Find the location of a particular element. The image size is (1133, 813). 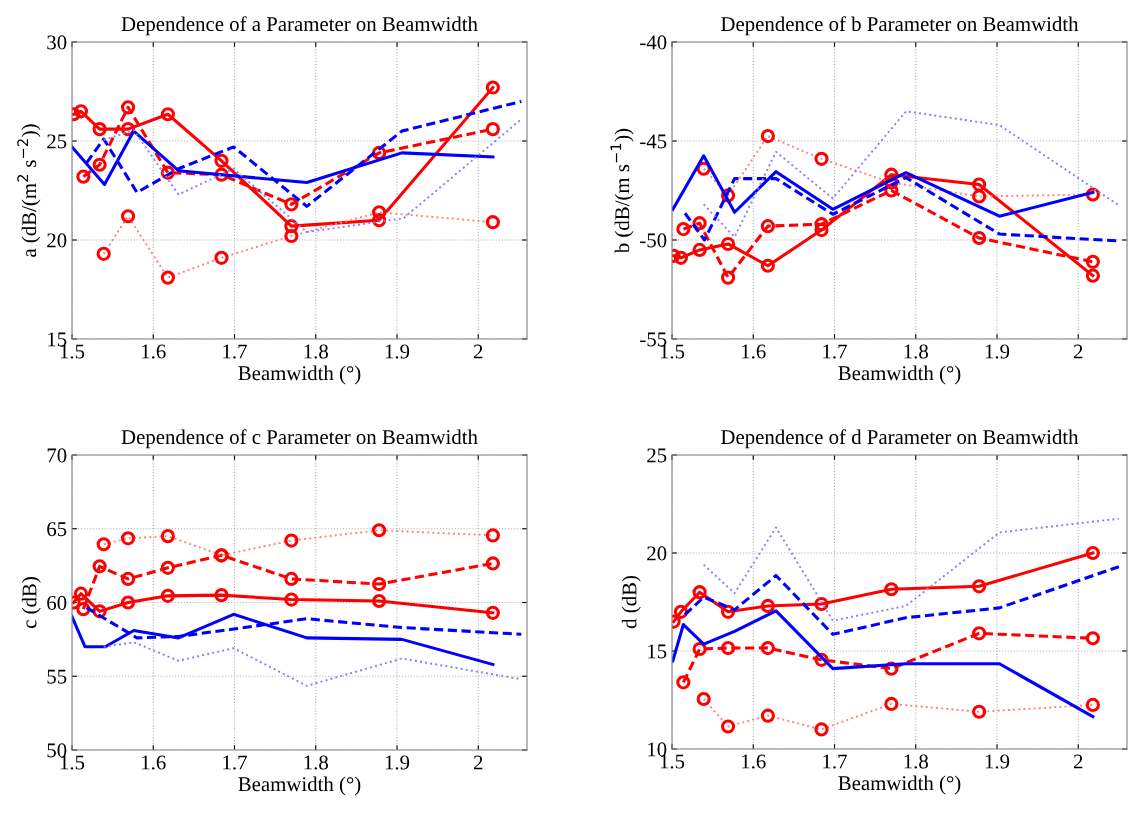

chart-title: Dependence of d Parameter on Beamwidth is located at coordinates (900, 439).